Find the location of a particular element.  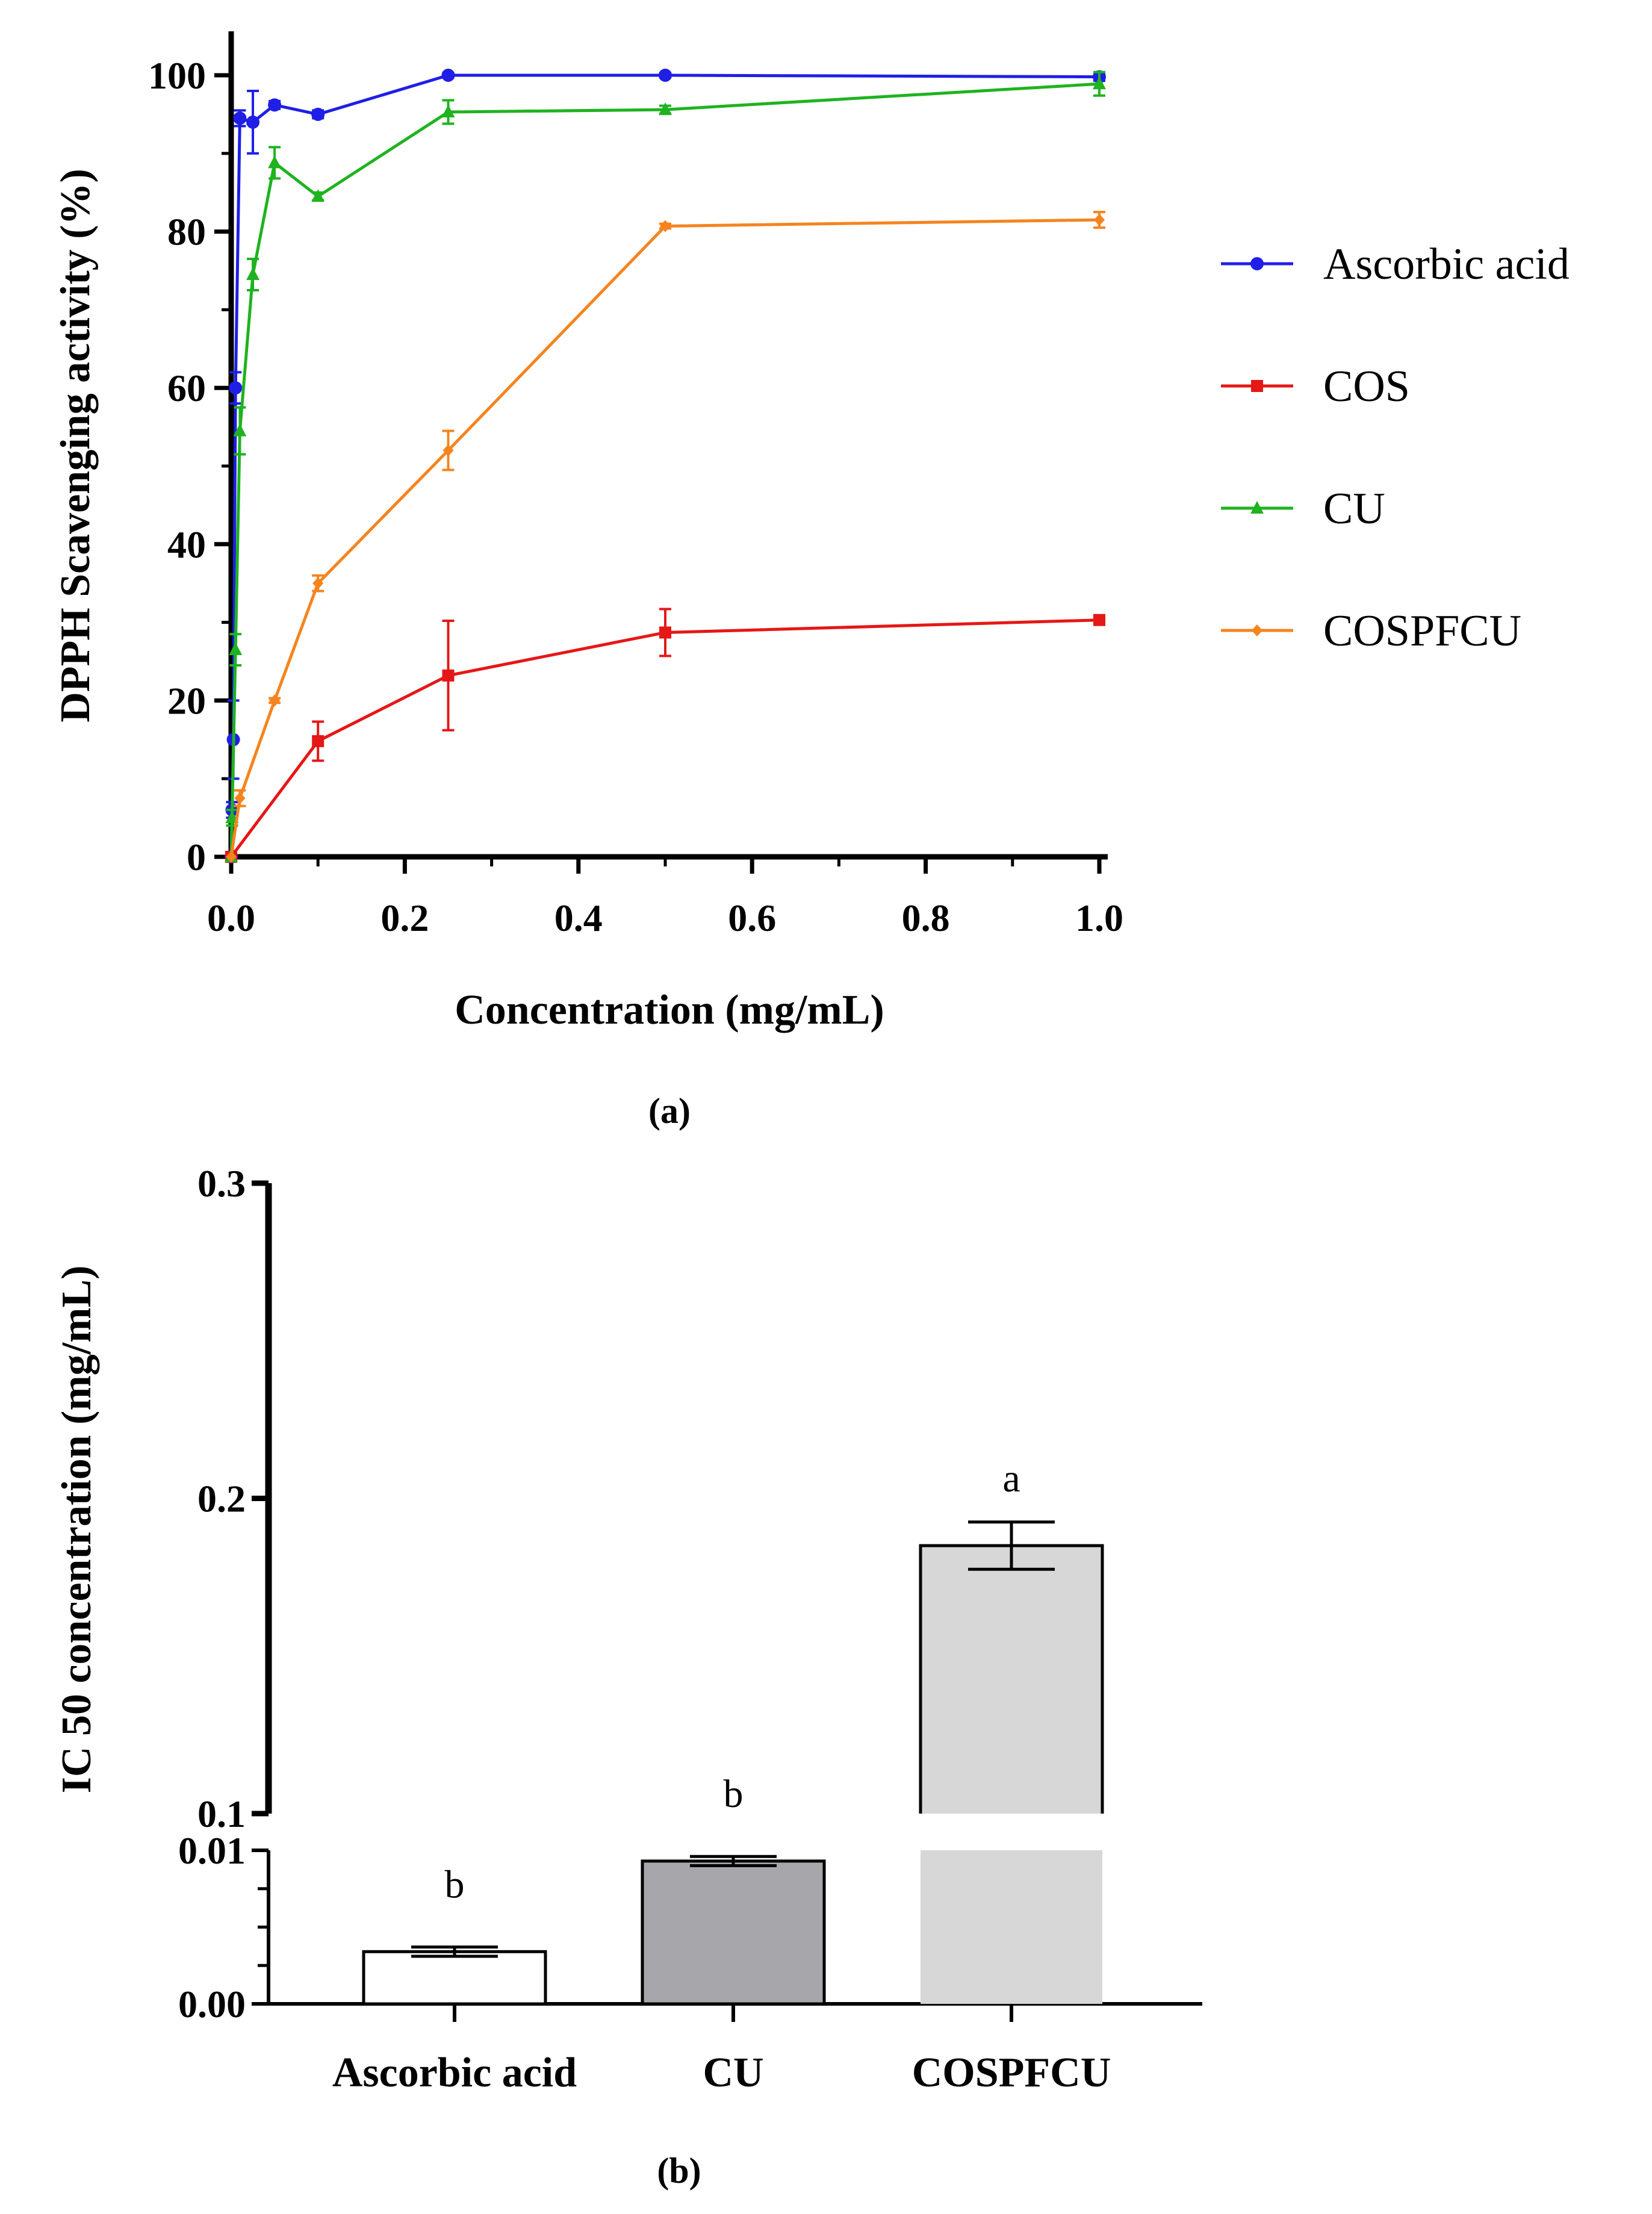

legend: Ascorbic acid COS CU COSPFCU is located at coordinates (1395, 448).